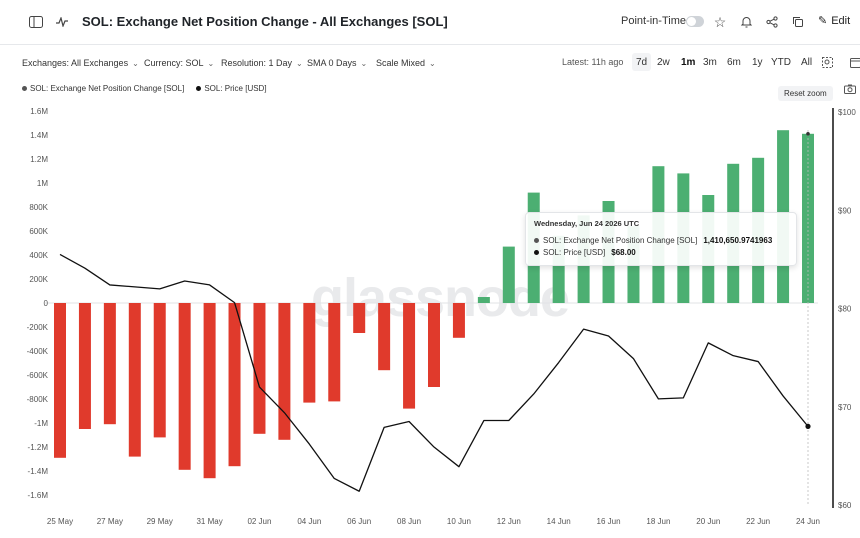 The image size is (860, 538). What do you see at coordinates (738, 240) in the screenshot?
I see `tooltip-value: 1,410,650.9741963` at bounding box center [738, 240].